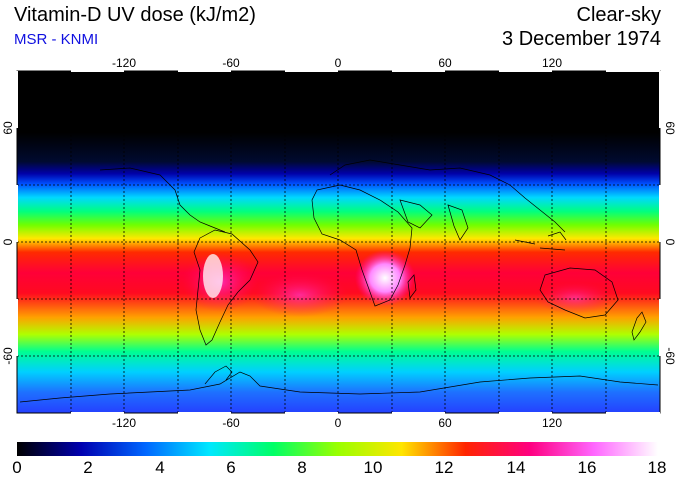 This screenshot has width=678, height=480. Describe the element at coordinates (339, 387) in the screenshot. I see `coast-antarctica` at that location.